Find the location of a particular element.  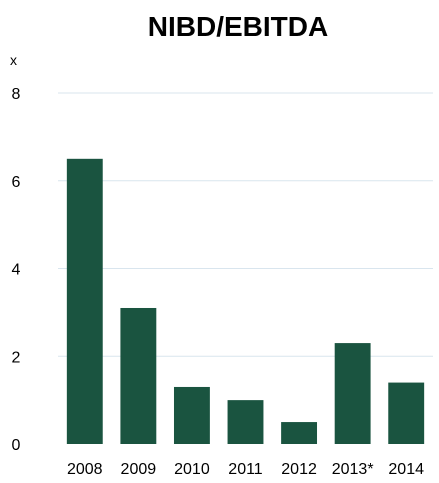

y-axis-tick-labels: 0 2 4 6 8 is located at coordinates (16, 270).